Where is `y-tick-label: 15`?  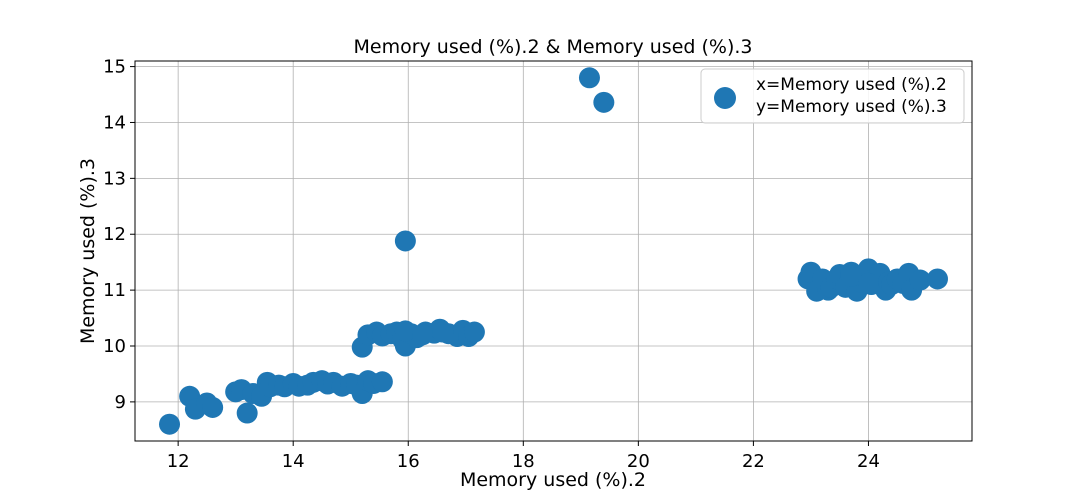 y-tick-label: 15 is located at coordinates (114, 67).